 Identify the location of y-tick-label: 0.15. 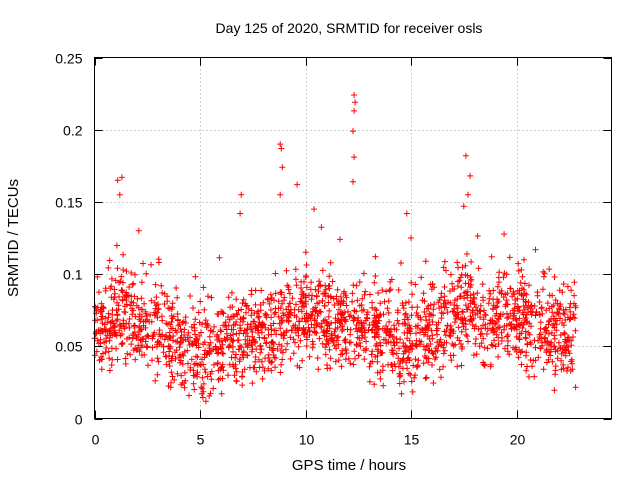
(68, 203).